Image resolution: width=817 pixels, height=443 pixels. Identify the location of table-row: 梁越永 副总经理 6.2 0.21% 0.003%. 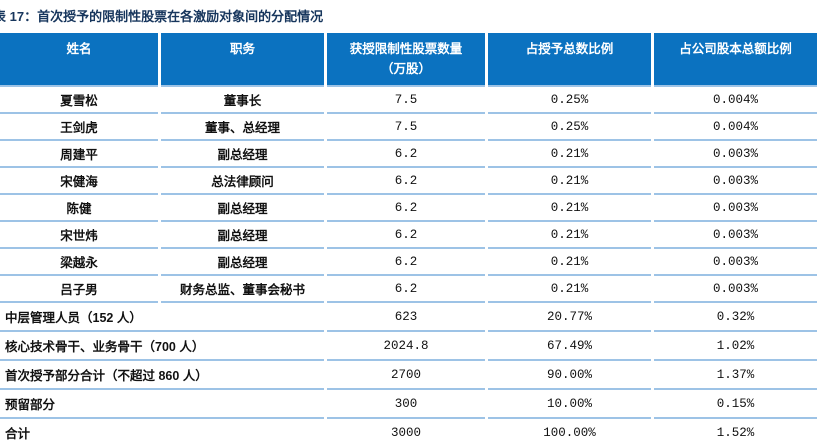
(408, 262).